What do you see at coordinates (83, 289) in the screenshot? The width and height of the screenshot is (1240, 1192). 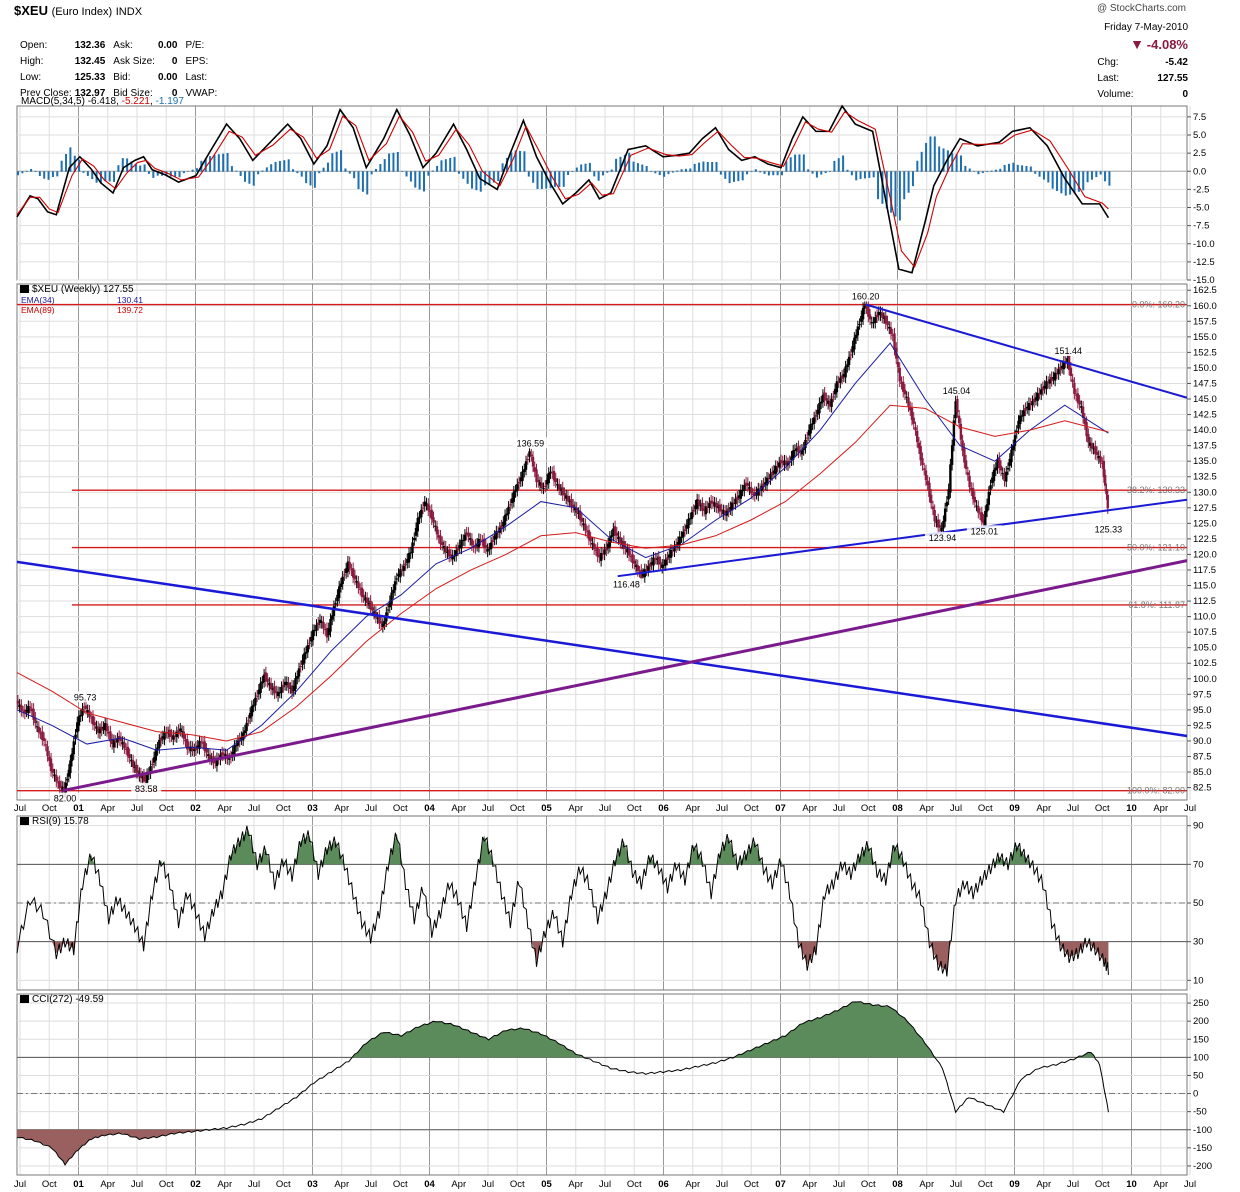 I see `price-legend-title: $XEU (Weekly) 127.55` at bounding box center [83, 289].